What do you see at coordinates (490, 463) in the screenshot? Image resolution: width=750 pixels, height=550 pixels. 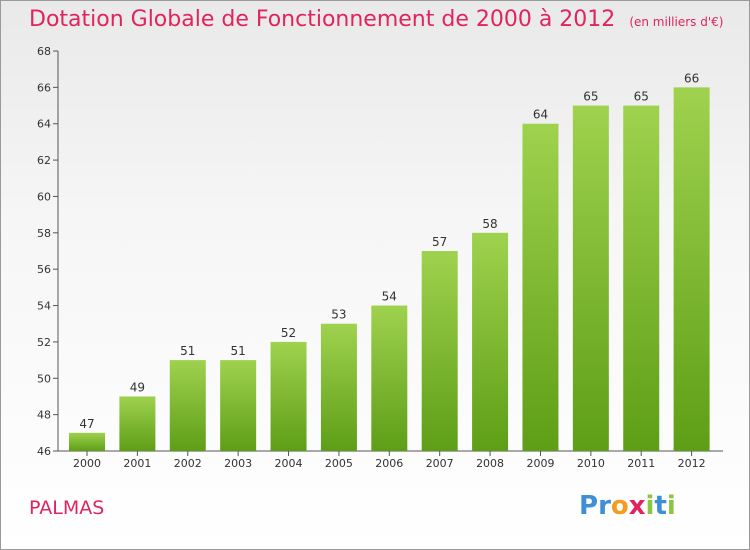 I see `x-tick-label: 2008` at bounding box center [490, 463].